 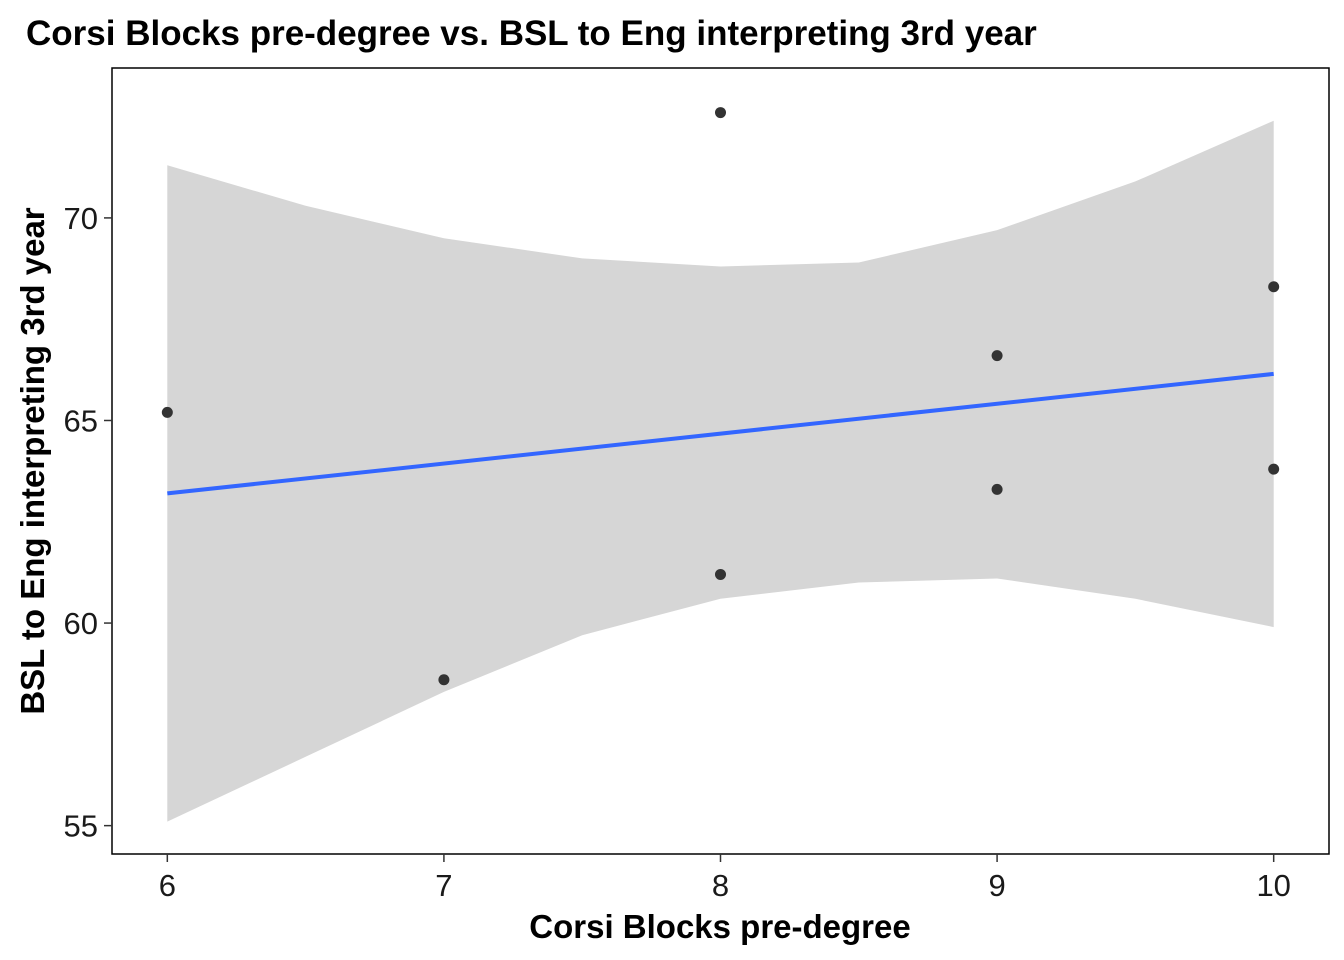 I want to click on y-axis-title: BSL to Eng interpreting 3rd year, so click(x=32, y=460).